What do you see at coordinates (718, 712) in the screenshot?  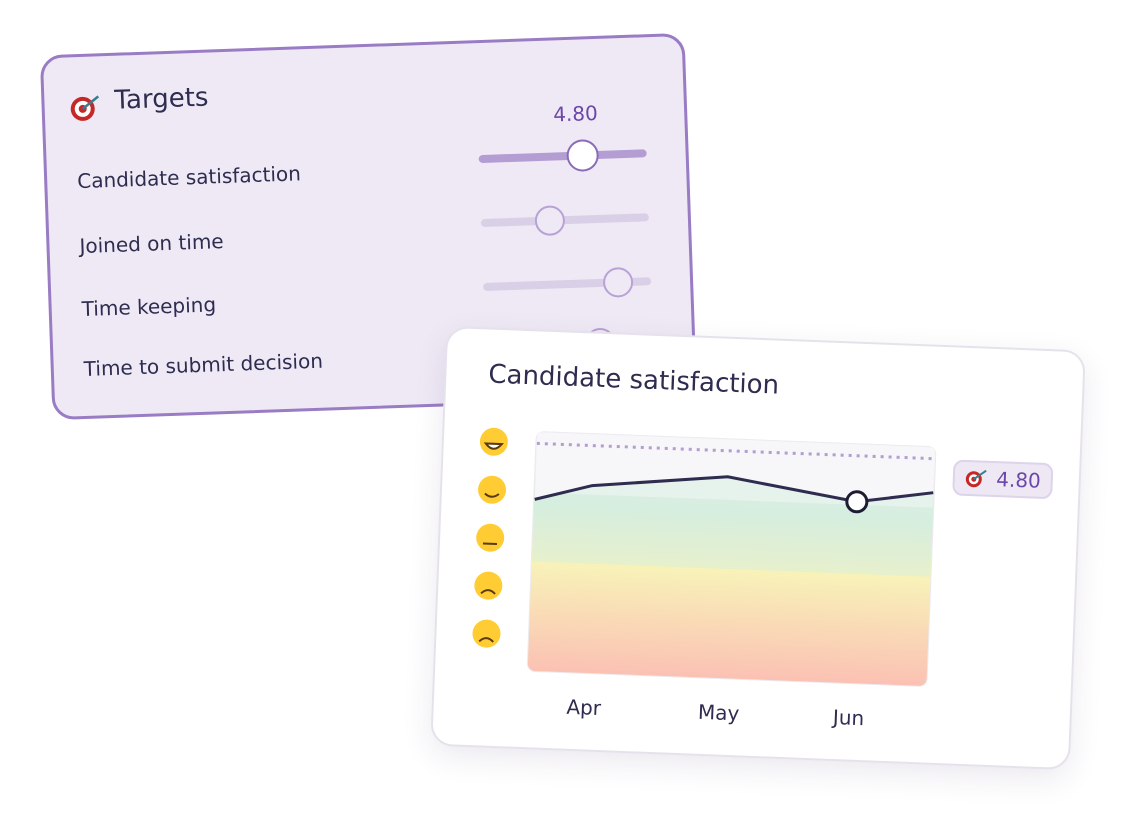 I see `x-label: May` at bounding box center [718, 712].